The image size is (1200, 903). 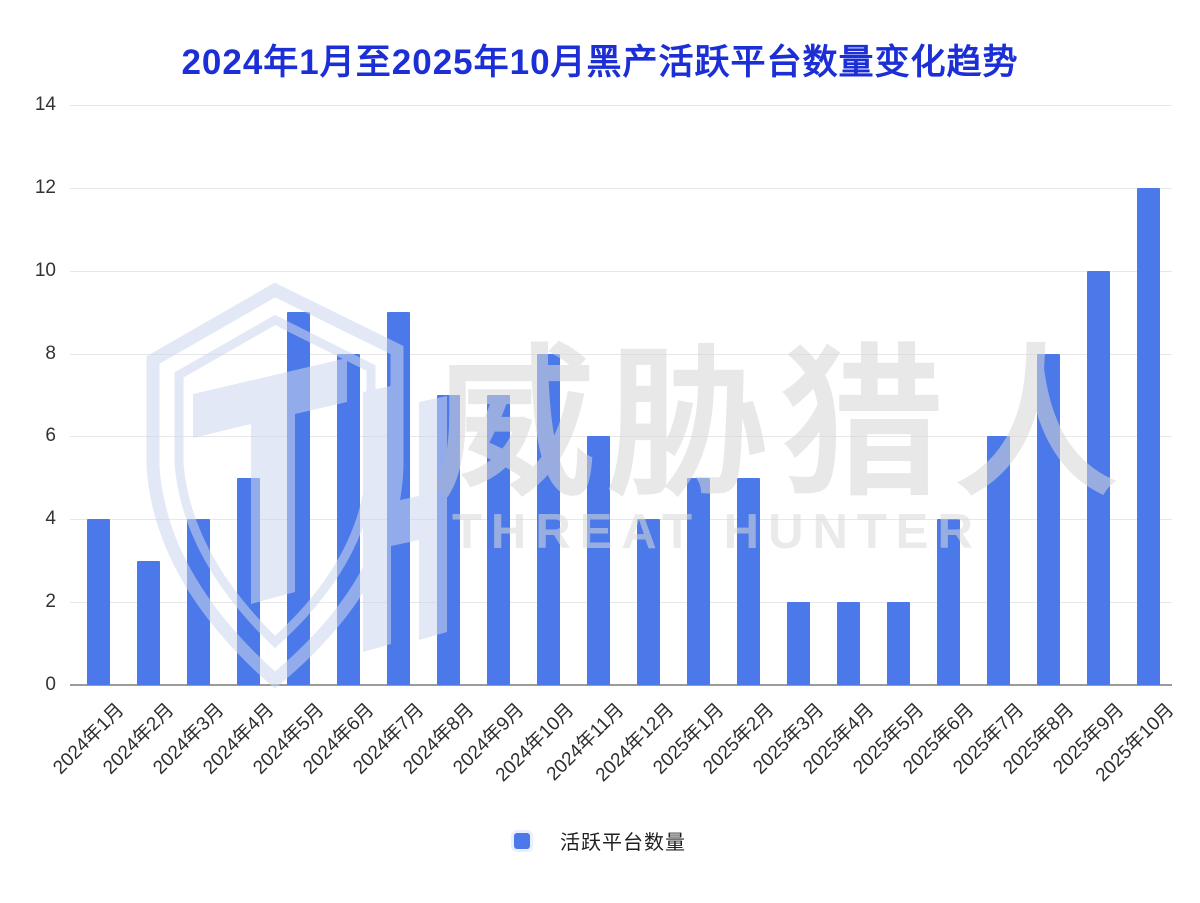 I want to click on bar-2024年2月, so click(x=148, y=622).